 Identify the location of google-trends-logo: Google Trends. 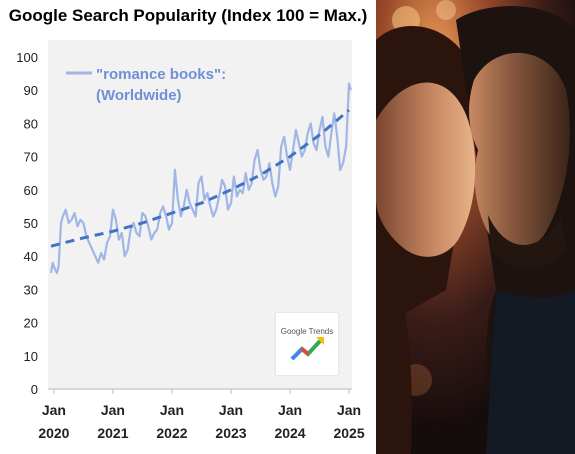
(307, 344).